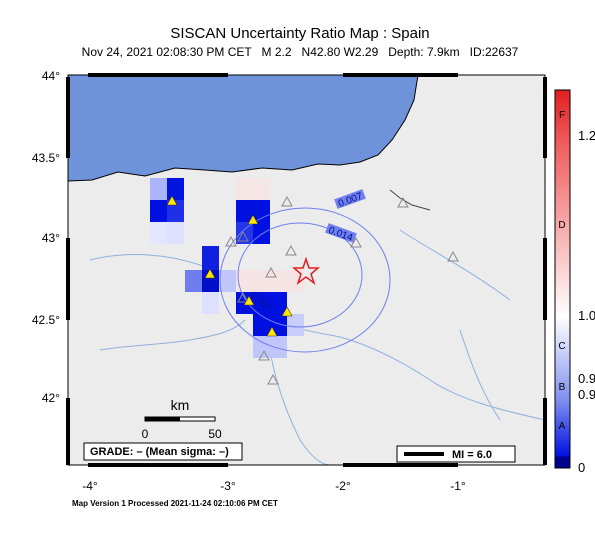  I want to click on lat-label: 42.5°, so click(46, 320).